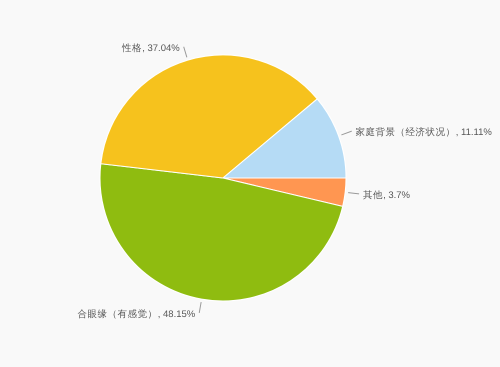 The width and height of the screenshot is (500, 367). I want to click on slice-label: 合眼缘（有感觉）, so click(118, 314).